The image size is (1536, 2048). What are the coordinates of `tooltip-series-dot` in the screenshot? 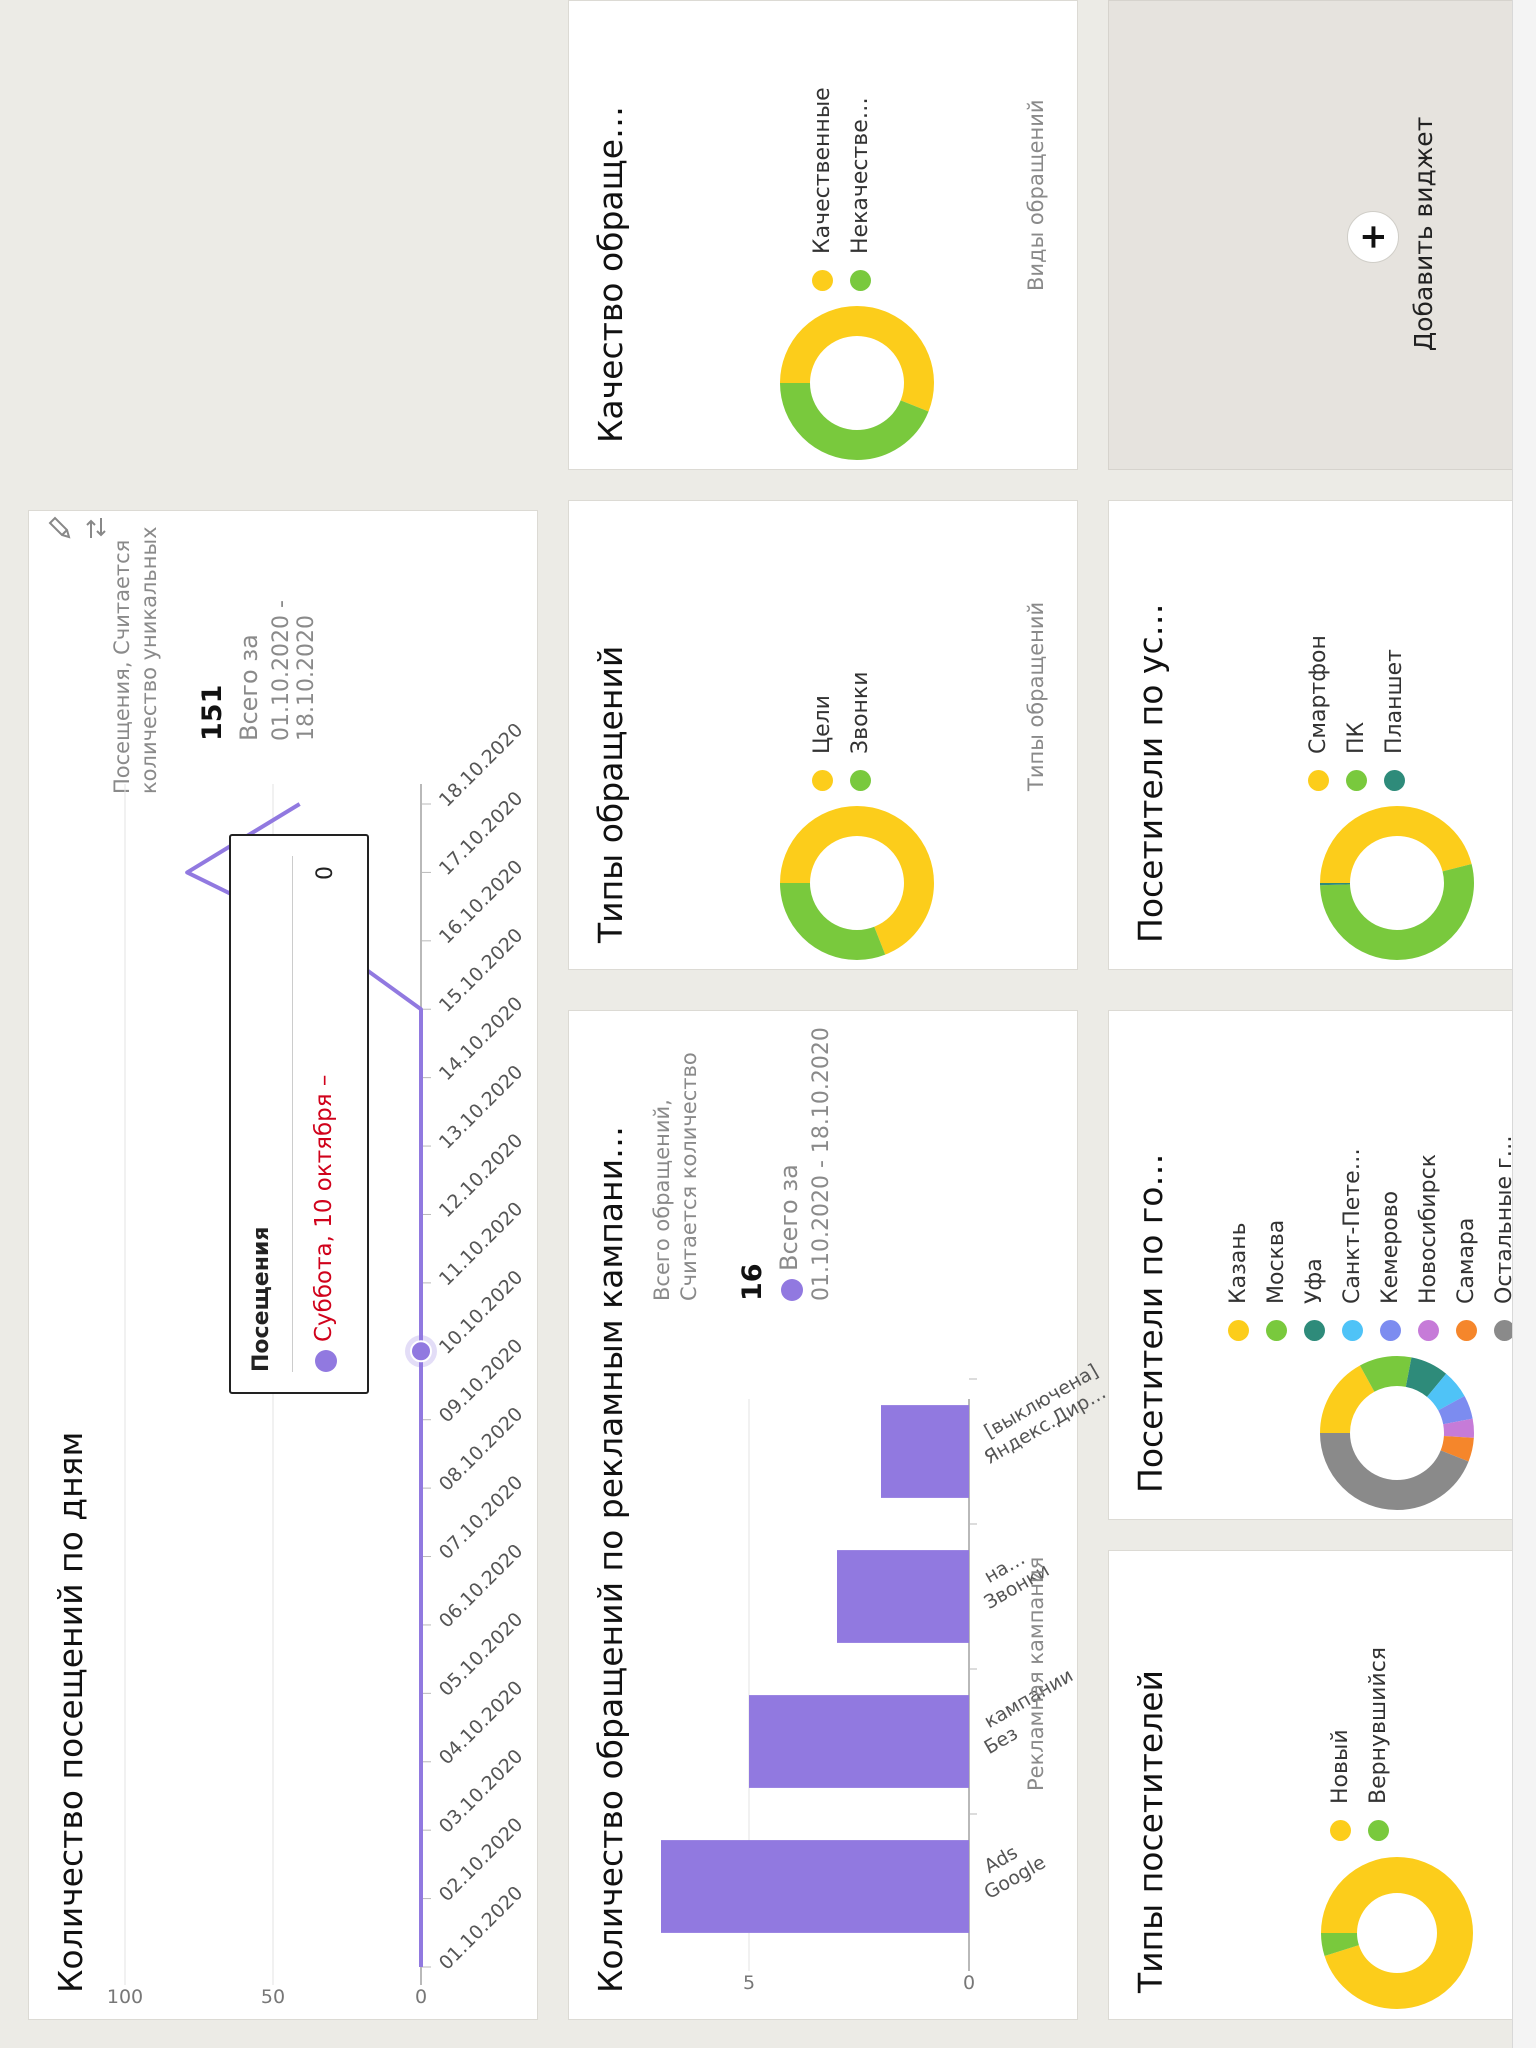 It's located at (326, 1361).